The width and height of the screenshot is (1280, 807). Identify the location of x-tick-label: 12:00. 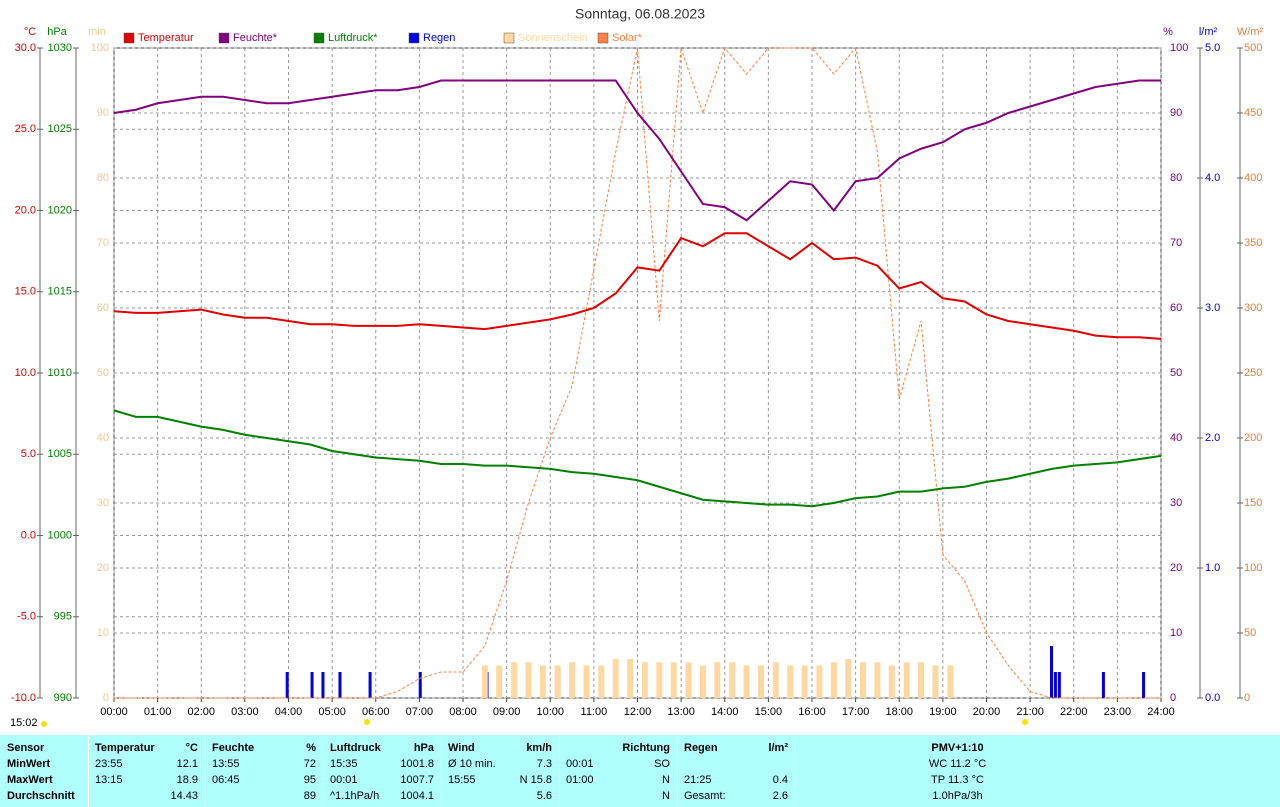
(638, 712).